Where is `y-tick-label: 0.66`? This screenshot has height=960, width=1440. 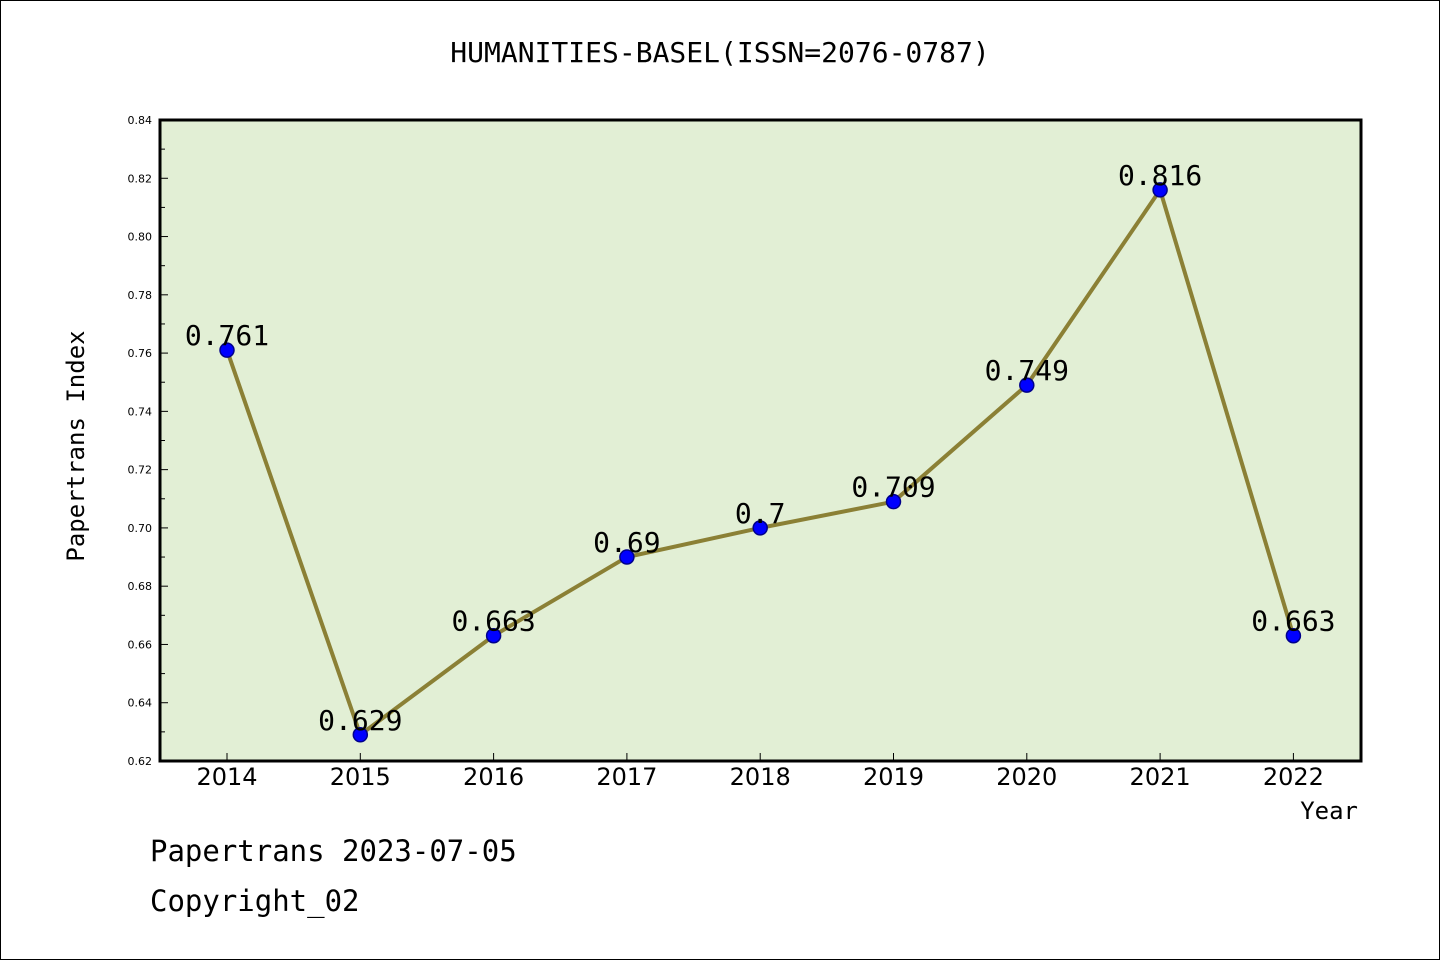 y-tick-label: 0.66 is located at coordinates (140, 644).